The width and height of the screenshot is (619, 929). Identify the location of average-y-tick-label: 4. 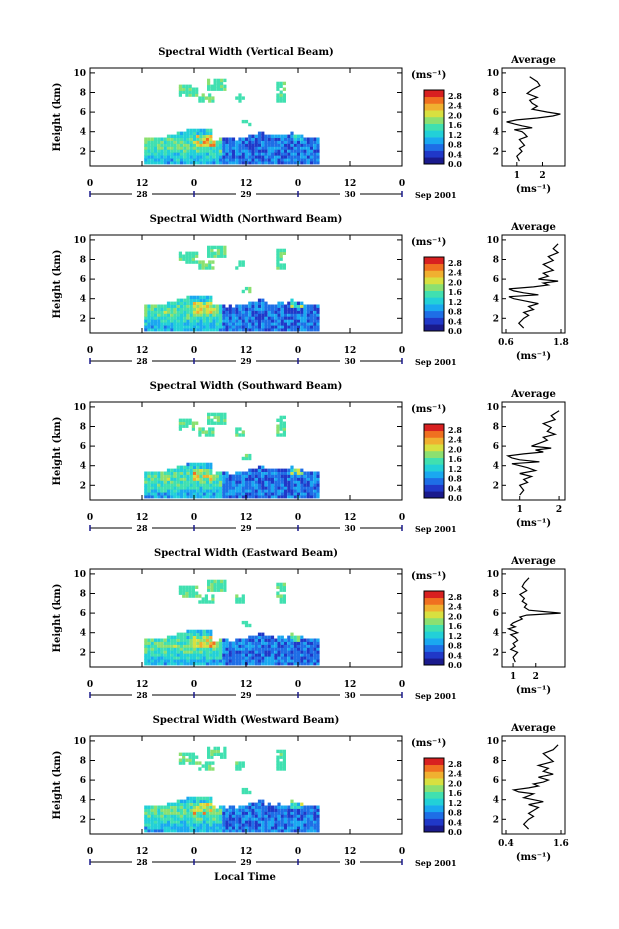
(496, 634).